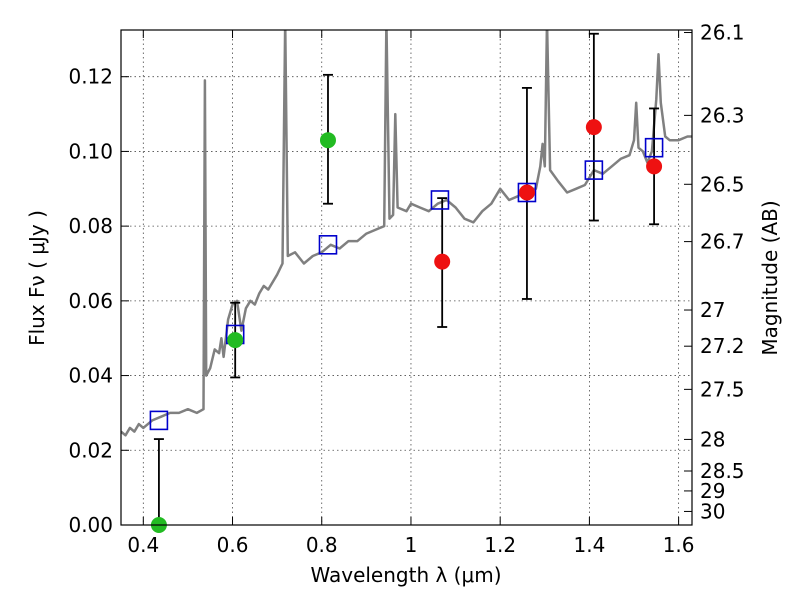  I want to click on y2-tick-label: 26.7, so click(722, 242).